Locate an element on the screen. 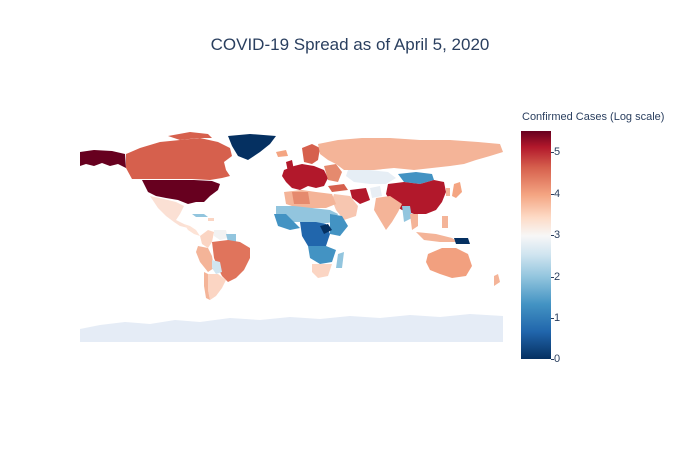 This screenshot has width=700, height=450. colorbar-tick-1: 1 is located at coordinates (557, 318).